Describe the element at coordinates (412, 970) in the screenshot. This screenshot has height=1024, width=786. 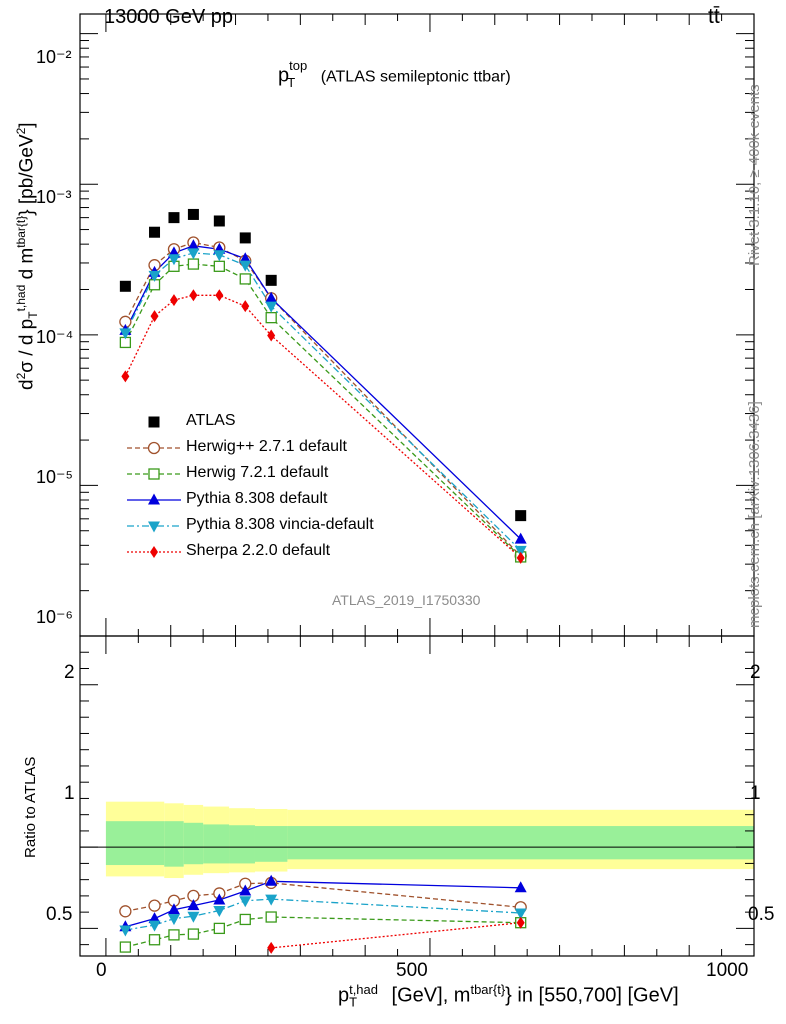
I see `x-tick-label: 500` at that location.